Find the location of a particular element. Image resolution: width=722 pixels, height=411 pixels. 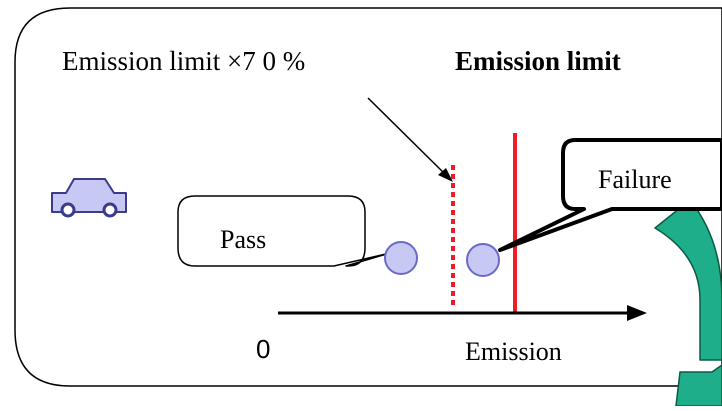

axis-label: Emission is located at coordinates (513, 351).